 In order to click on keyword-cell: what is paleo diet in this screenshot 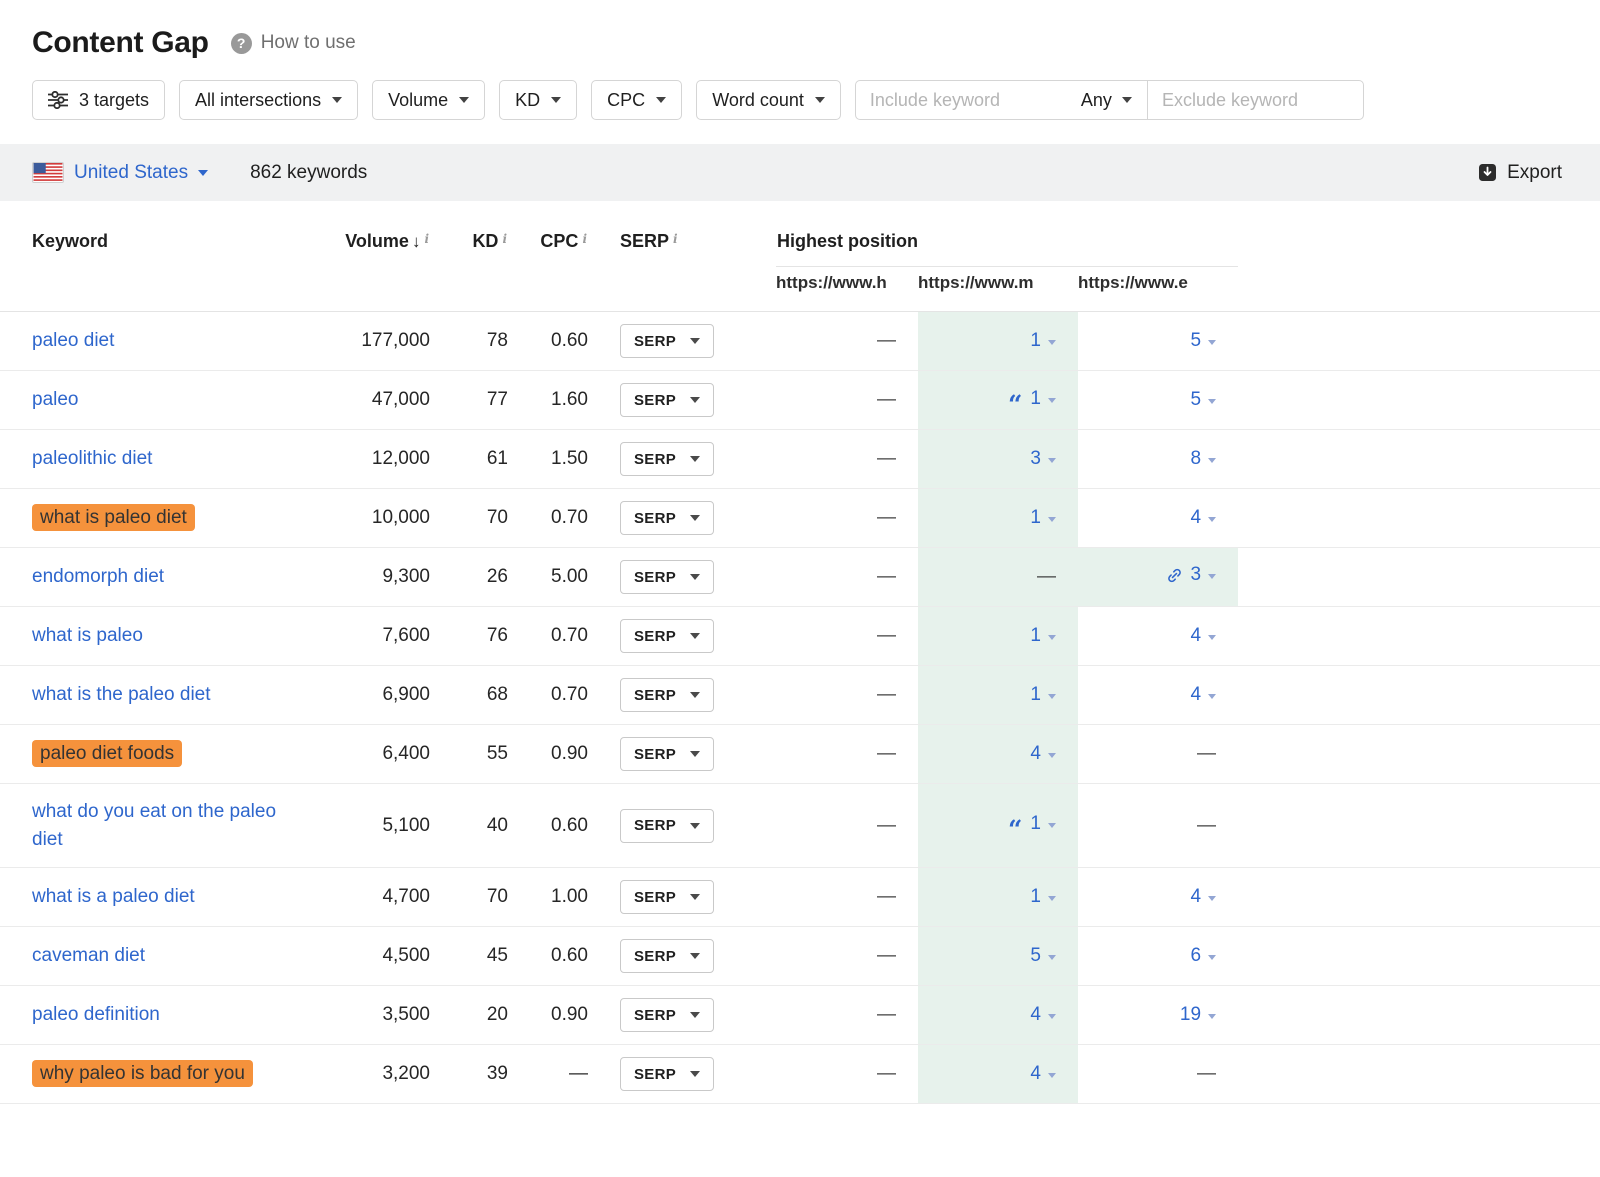, I will do `click(155, 518)`.